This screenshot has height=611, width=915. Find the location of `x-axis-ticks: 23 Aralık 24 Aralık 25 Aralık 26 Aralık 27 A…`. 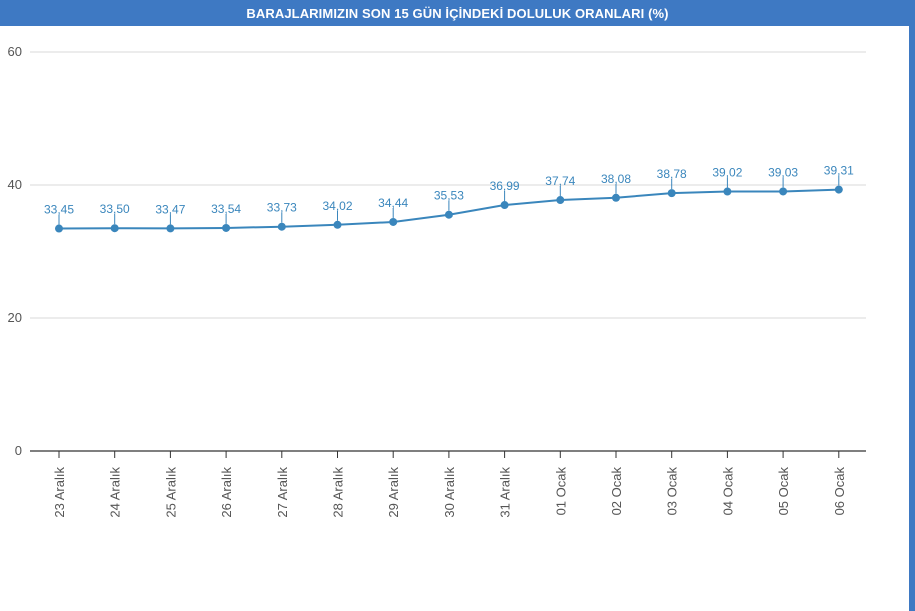

x-axis-ticks: 23 Aralık 24 Aralık 25 Aralık 26 Aralık 27 A… is located at coordinates (449, 484).